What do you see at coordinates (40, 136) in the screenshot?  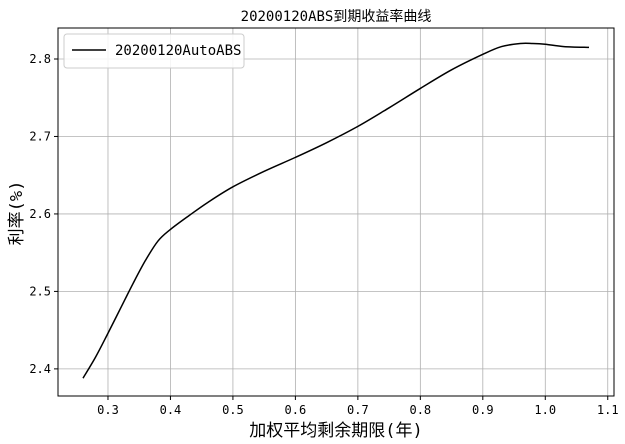 I see `y-tick-label: 2.7` at bounding box center [40, 136].